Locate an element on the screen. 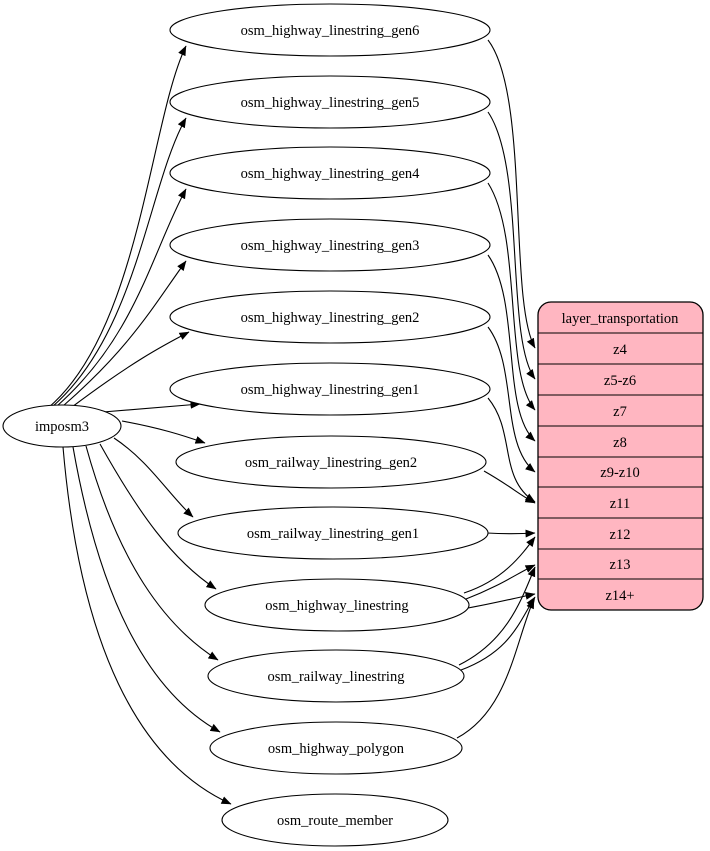 Image resolution: width=710 pixels, height=851 pixels. edge-imposm3-to-route-member is located at coordinates (147, 625).